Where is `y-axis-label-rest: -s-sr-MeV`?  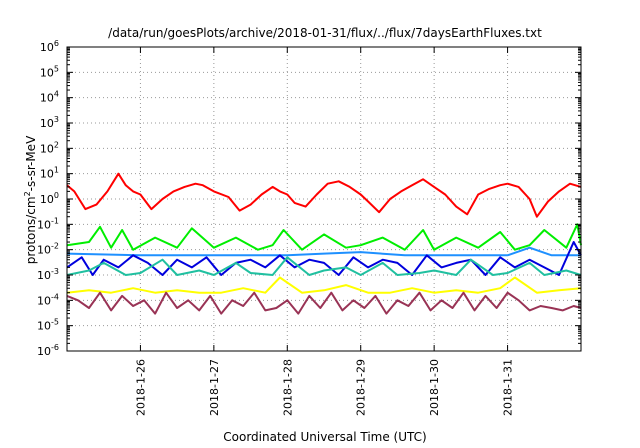
y-axis-label-rest: -s-sr-MeV is located at coordinates (31, 163).